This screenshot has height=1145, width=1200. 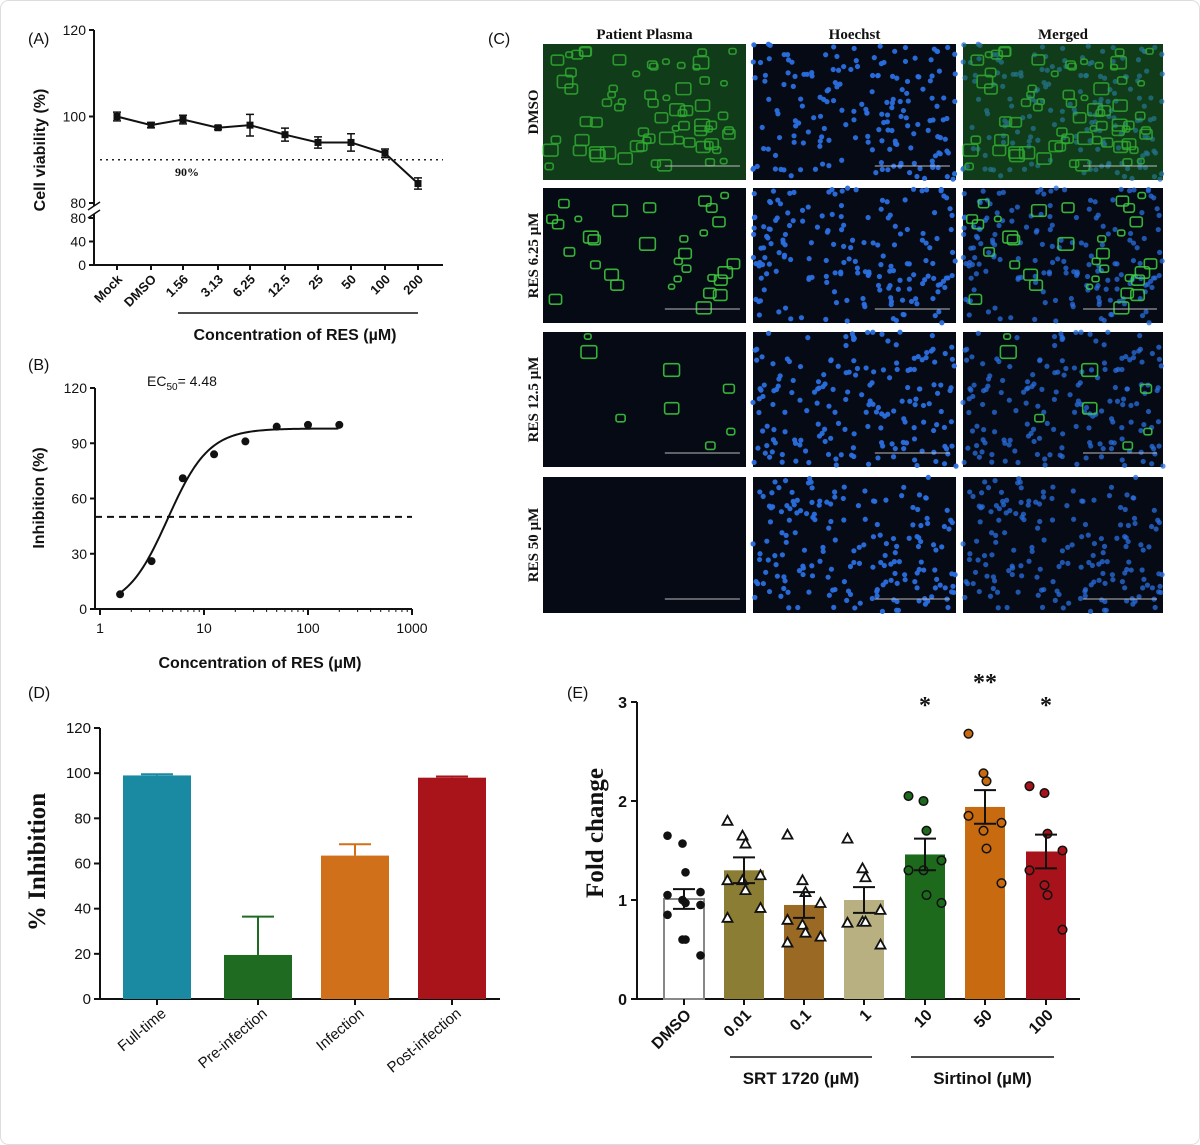 I want to click on y-tick-label: 120, so click(x=75, y=30).